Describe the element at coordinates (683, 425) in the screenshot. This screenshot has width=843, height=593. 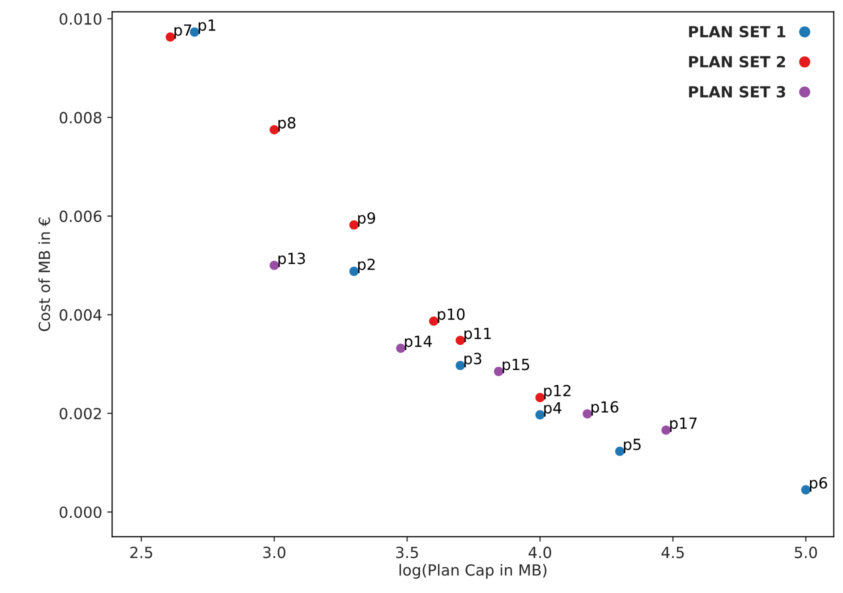
I see `annotation: p17` at that location.